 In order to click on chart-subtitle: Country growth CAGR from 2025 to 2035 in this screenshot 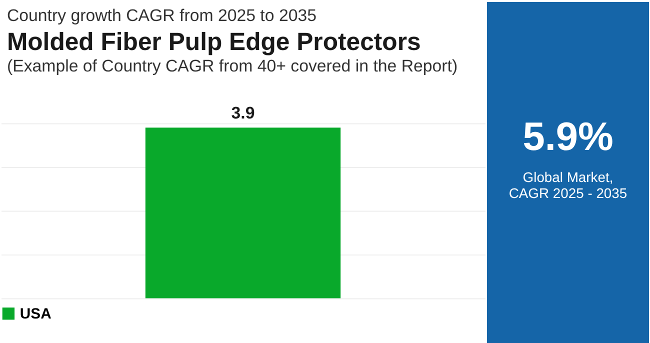, I will do `click(161, 15)`.